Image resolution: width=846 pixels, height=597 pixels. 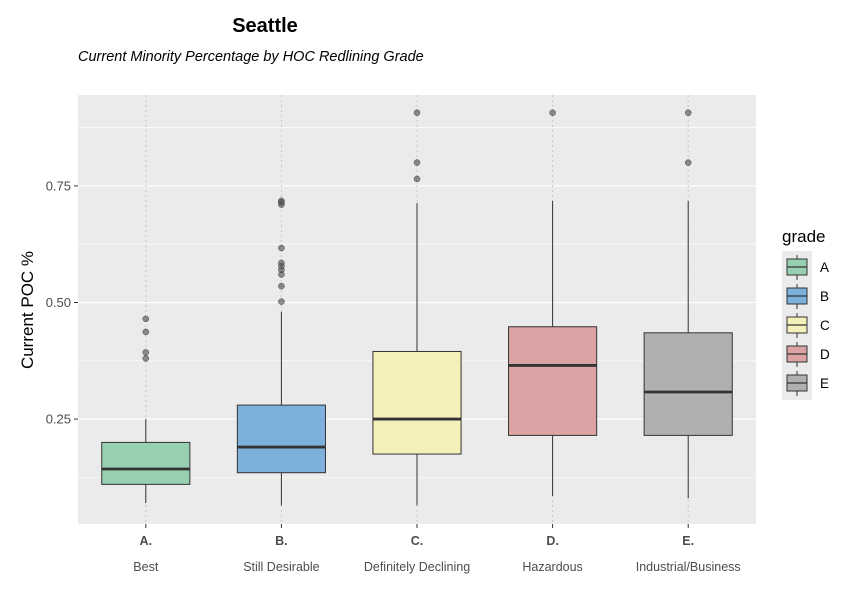 I want to click on box-A, so click(x=146, y=463).